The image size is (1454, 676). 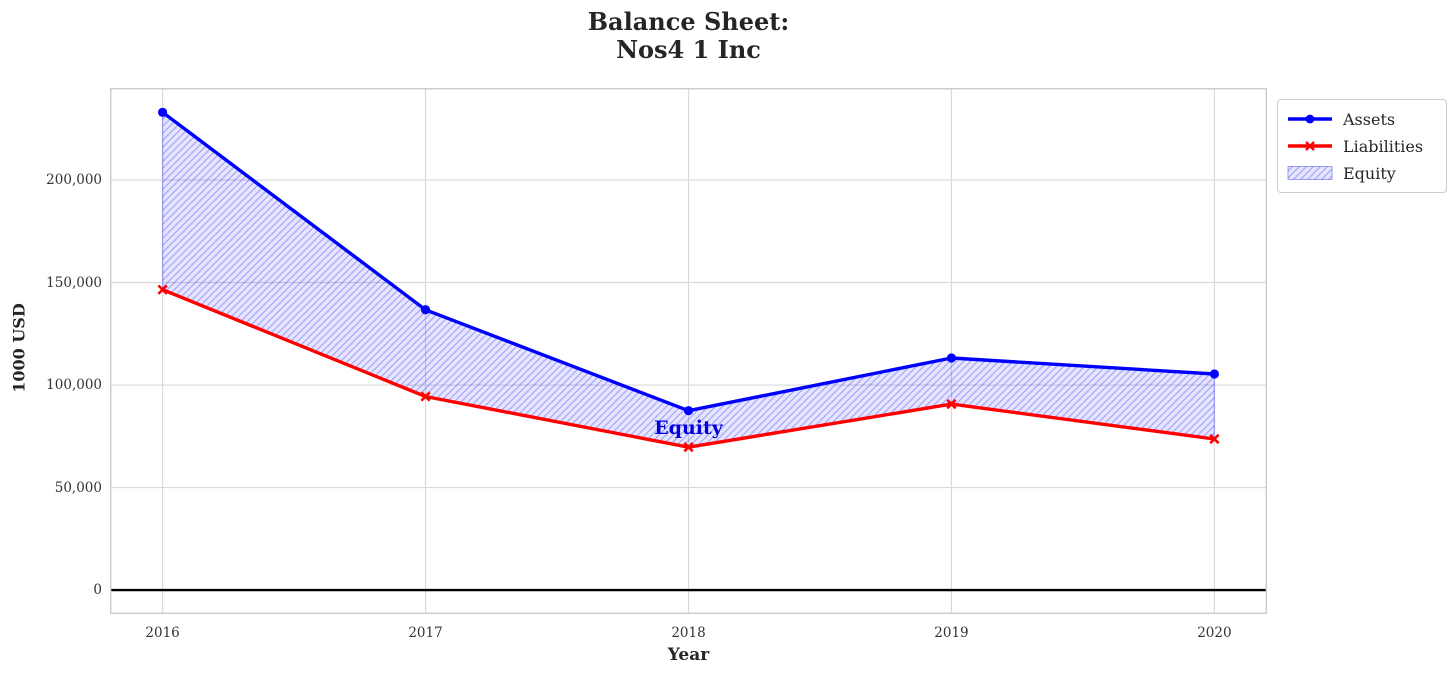 I want to click on legend-swatch-equity-patch-icon, so click(x=1310, y=173).